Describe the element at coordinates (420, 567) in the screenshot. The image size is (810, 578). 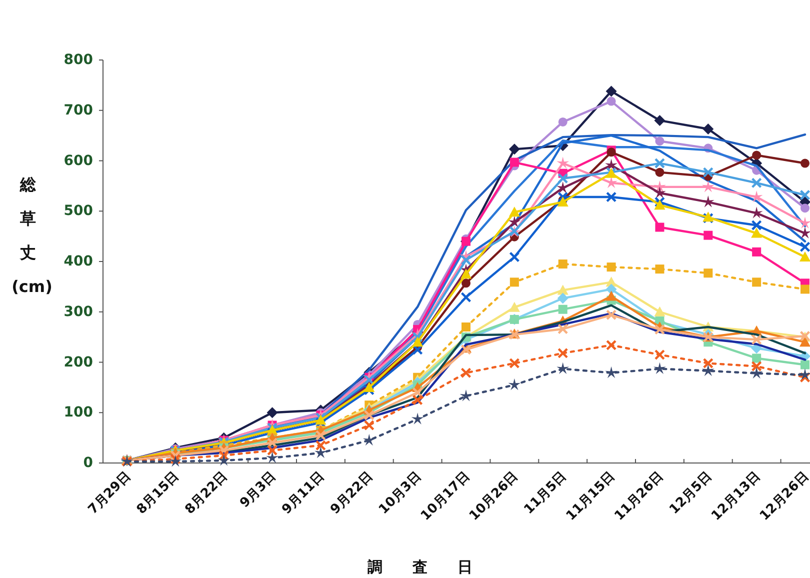
I see `x-axis-title: 調 査 日` at that location.